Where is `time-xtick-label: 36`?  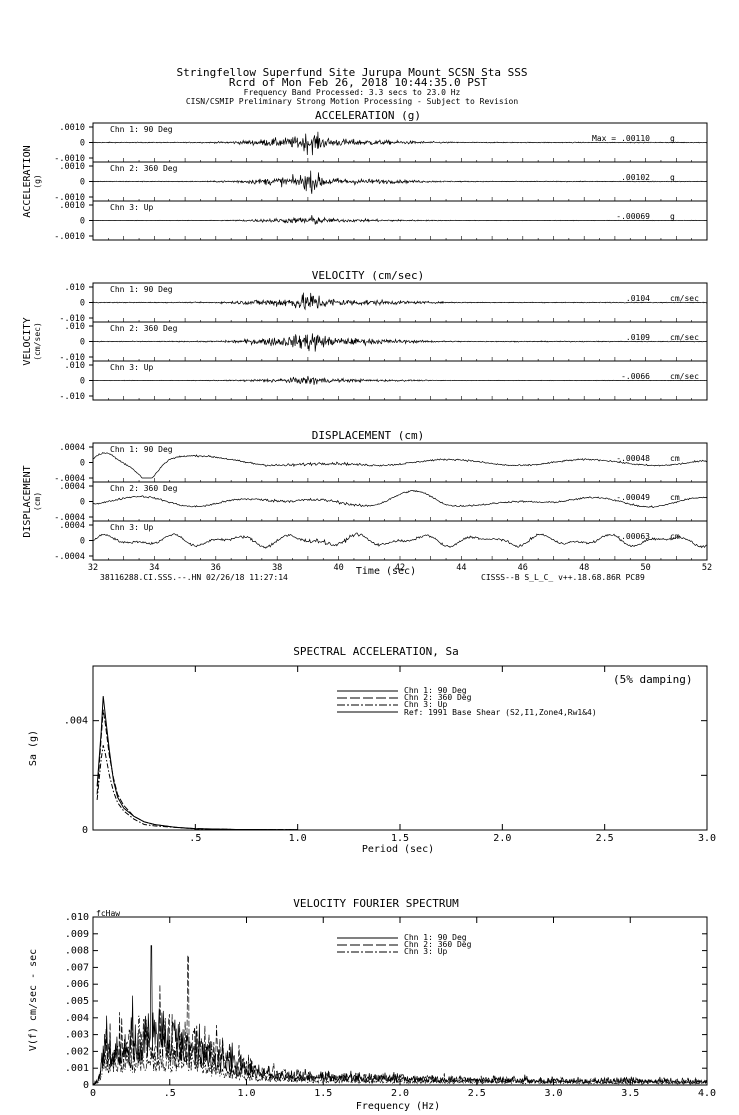 time-xtick-label: 36 is located at coordinates (216, 568).